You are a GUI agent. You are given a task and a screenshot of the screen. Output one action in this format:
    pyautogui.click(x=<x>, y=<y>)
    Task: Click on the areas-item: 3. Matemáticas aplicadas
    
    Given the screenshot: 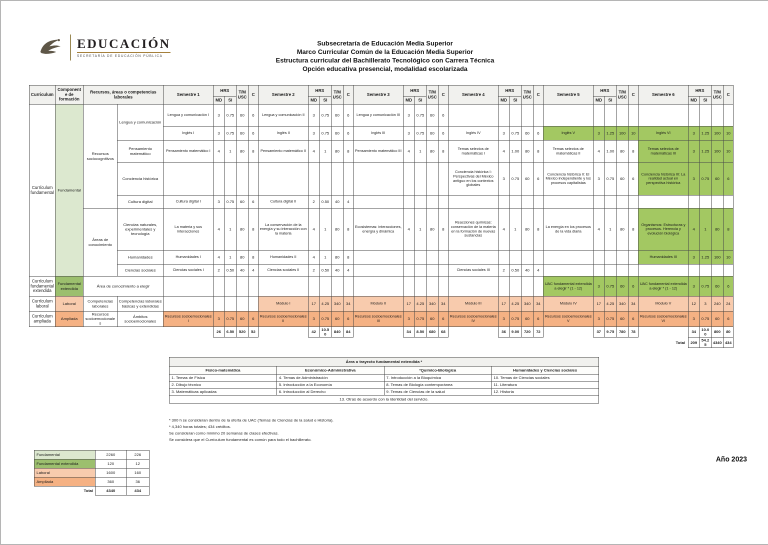 What is the action you would take?
    pyautogui.click(x=223, y=392)
    